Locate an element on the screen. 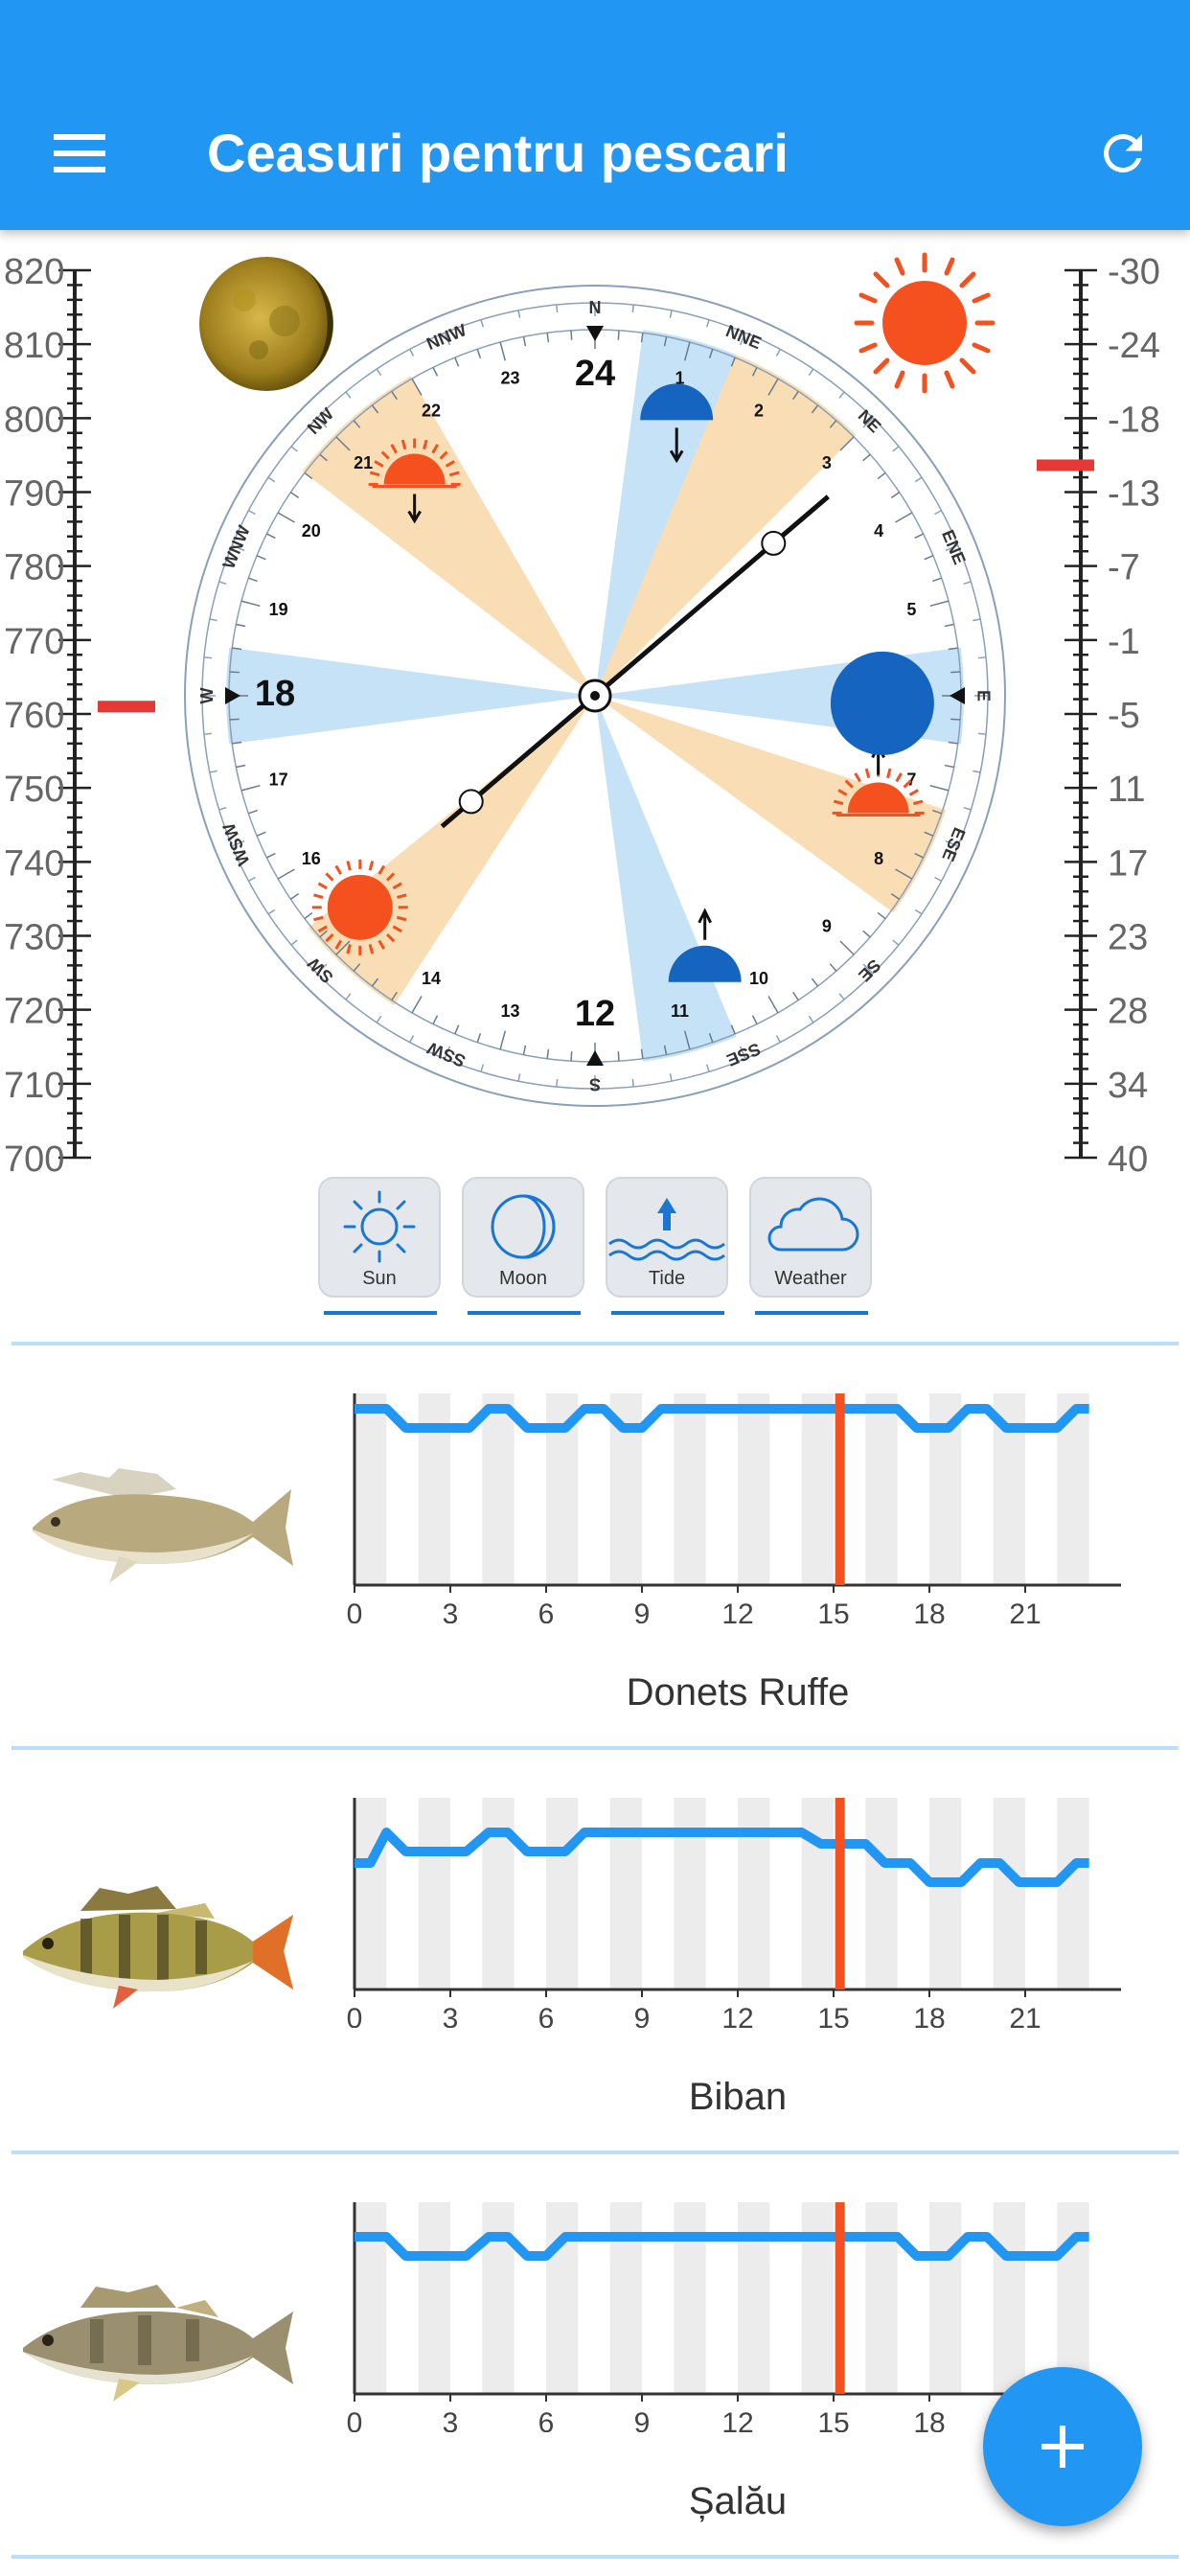 This screenshot has height=2576, width=1190. fish-name: Donets Ruffe is located at coordinates (738, 1692).